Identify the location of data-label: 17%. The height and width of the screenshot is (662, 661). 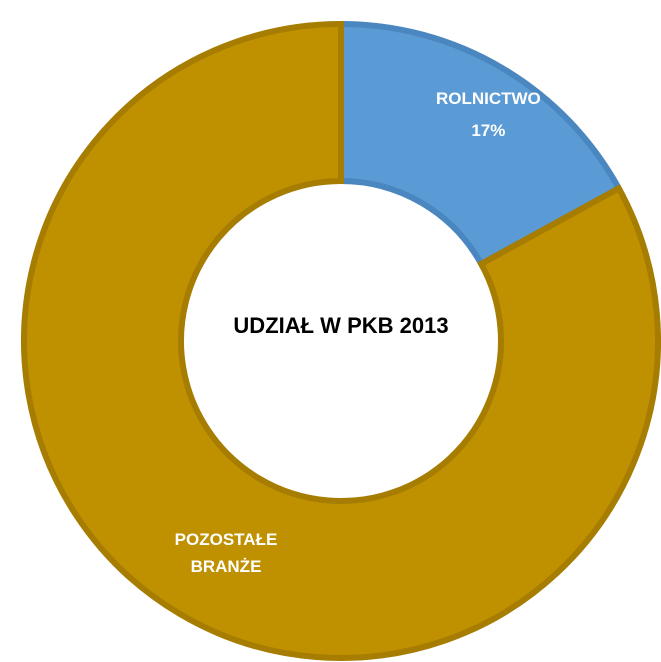
(488, 130).